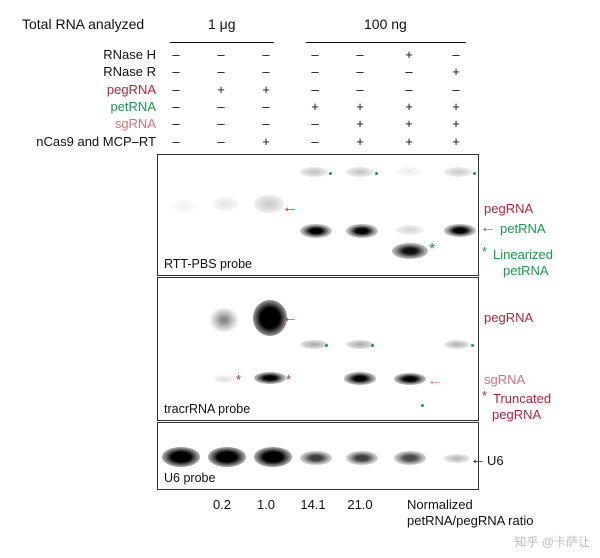 The height and width of the screenshot is (558, 600). What do you see at coordinates (266, 504) in the screenshot?
I see `ratio-value: 1.0` at bounding box center [266, 504].